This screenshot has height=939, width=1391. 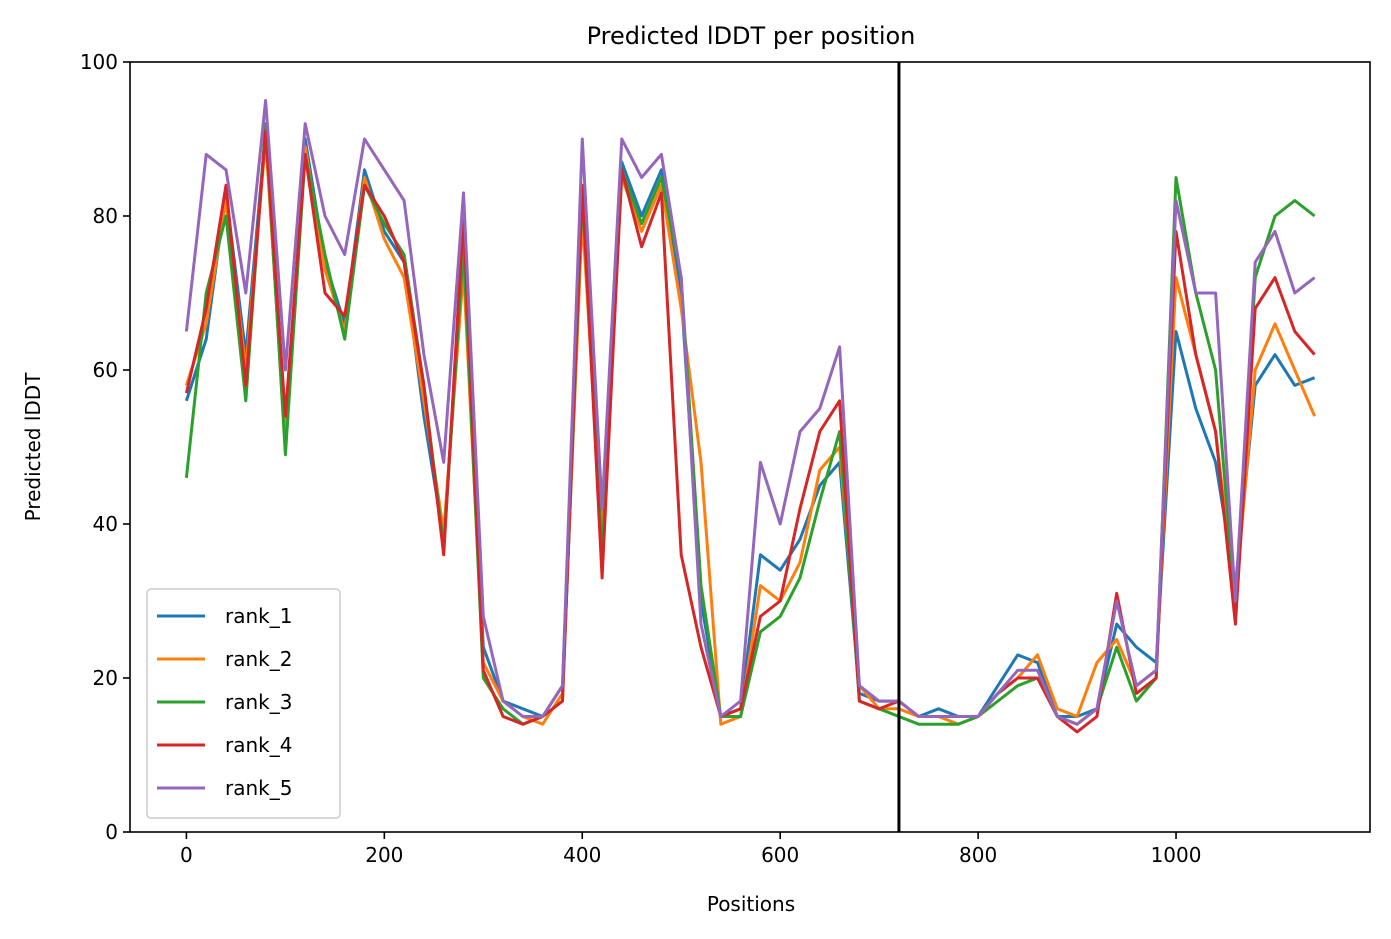 What do you see at coordinates (690, 849) in the screenshot?
I see `x-axis: 0 200 400 600 800 1000` at bounding box center [690, 849].